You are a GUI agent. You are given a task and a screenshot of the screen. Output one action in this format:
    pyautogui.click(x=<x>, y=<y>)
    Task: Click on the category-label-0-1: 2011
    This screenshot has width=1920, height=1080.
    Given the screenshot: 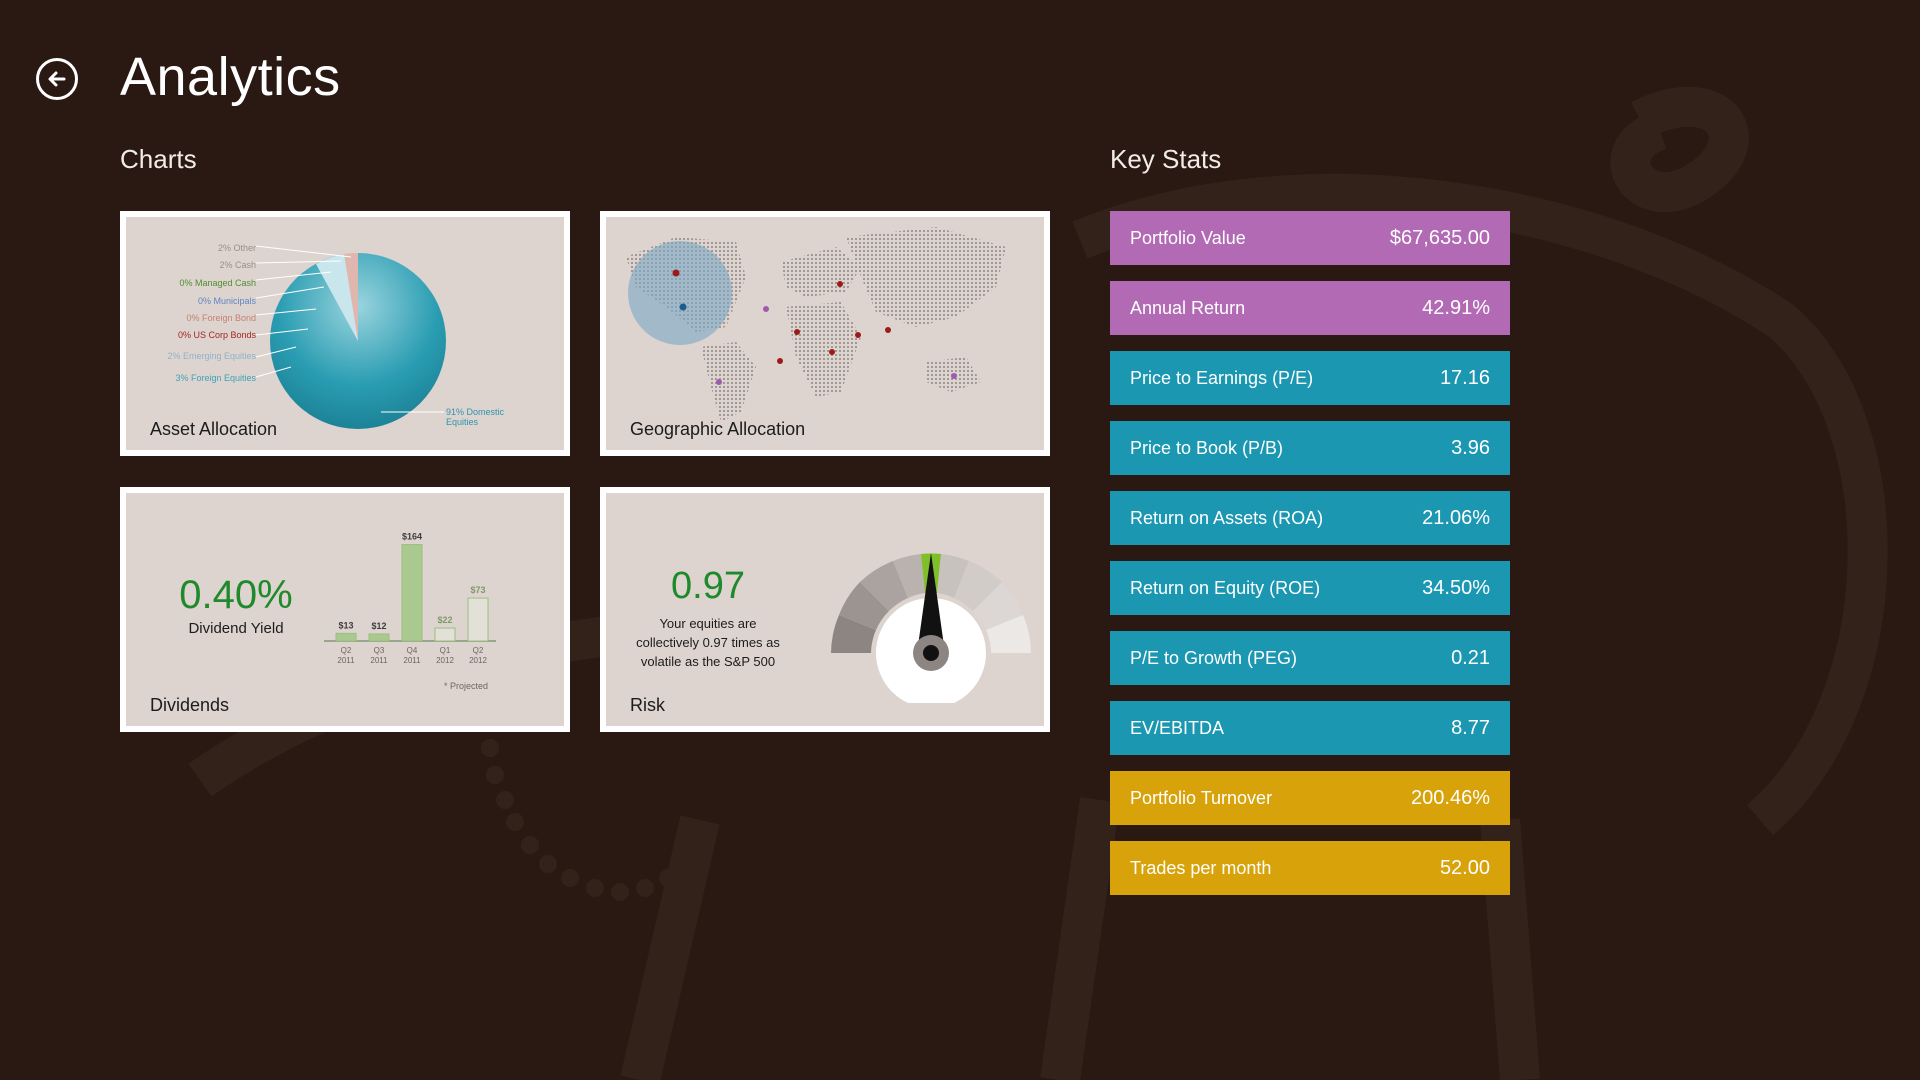 What is the action you would take?
    pyautogui.click(x=346, y=660)
    